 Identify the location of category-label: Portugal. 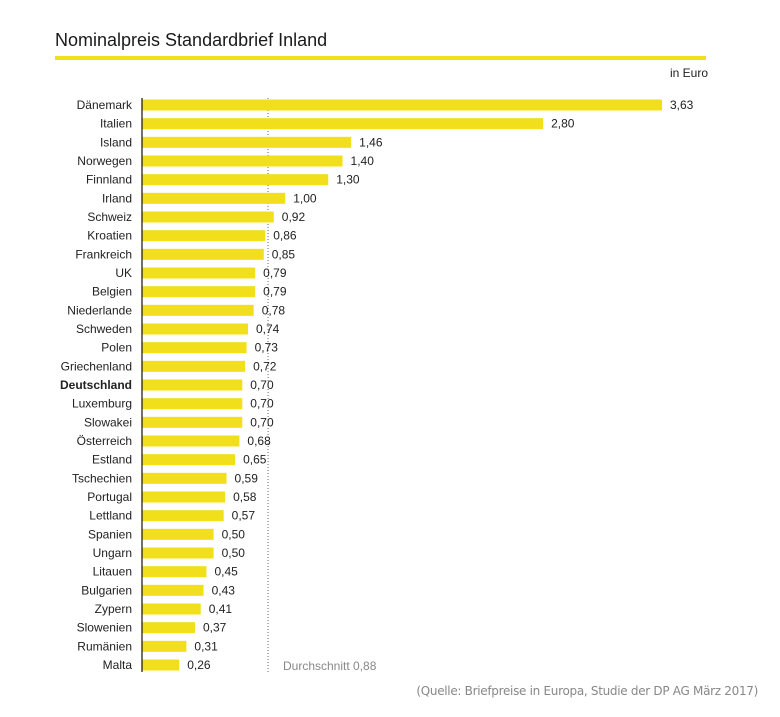
(109, 497).